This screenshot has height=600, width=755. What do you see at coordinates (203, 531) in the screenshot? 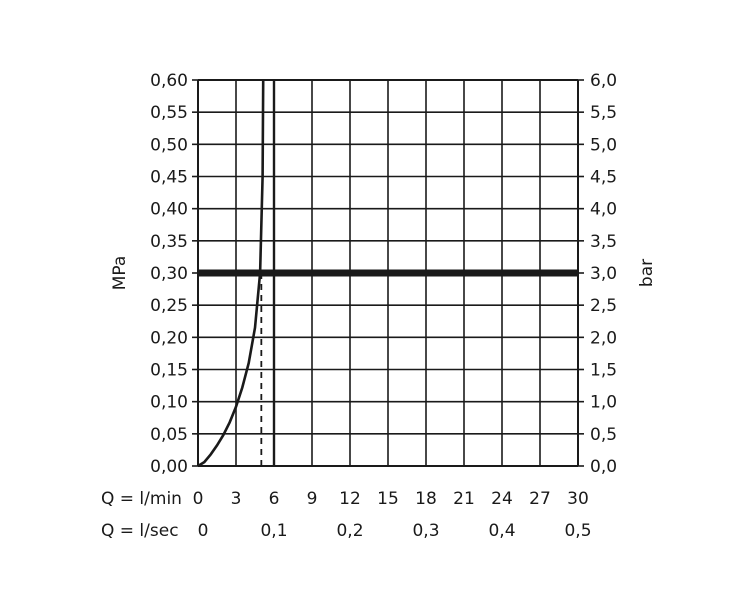
I see `x-secondary-tick-label: 0` at bounding box center [203, 531].